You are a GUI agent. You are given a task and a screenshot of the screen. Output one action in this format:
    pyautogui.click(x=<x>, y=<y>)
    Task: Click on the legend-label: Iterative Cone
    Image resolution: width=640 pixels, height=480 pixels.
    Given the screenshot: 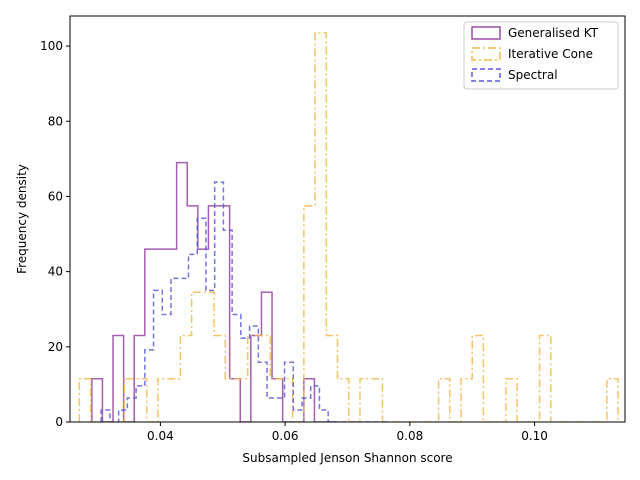 What is the action you would take?
    pyautogui.click(x=550, y=54)
    